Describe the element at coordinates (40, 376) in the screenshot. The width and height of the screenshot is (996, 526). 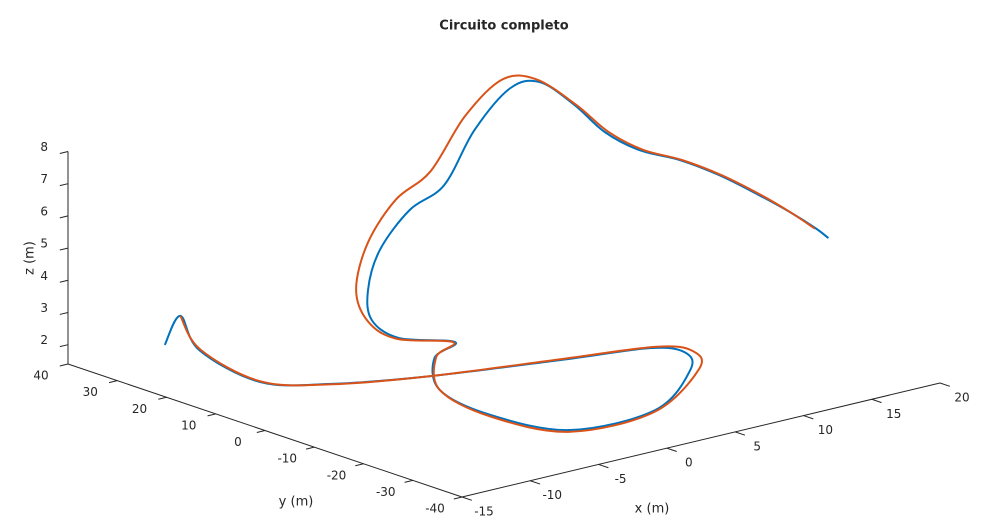
I see `y-tick-label: 40` at that location.